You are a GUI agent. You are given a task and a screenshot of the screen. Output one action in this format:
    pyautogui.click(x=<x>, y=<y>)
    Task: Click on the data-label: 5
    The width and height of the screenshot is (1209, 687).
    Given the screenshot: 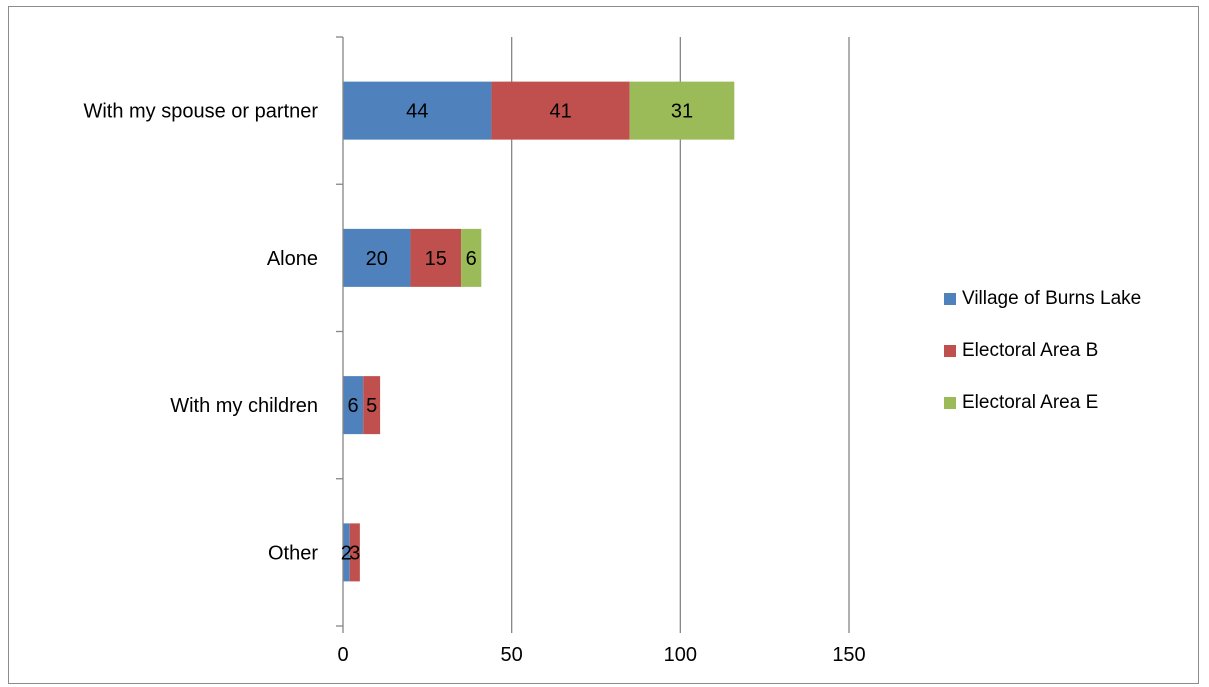 What is the action you would take?
    pyautogui.click(x=371, y=406)
    